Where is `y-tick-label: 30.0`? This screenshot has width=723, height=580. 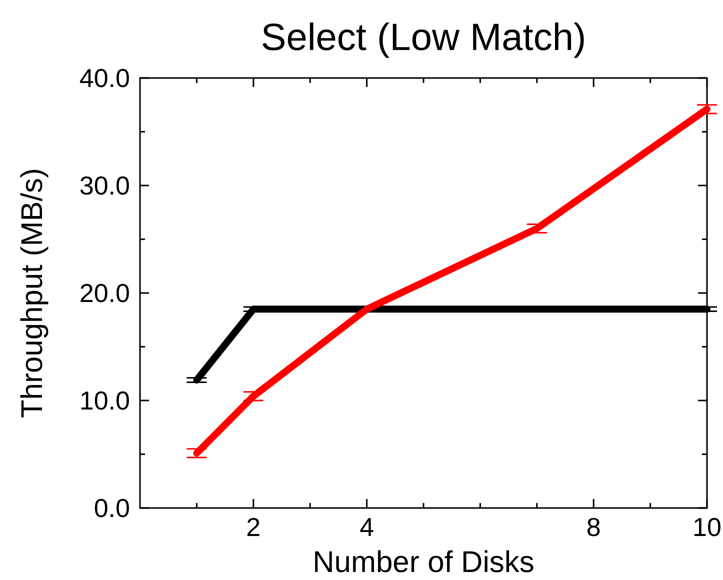
y-tick-label: 30.0 is located at coordinates (104, 185).